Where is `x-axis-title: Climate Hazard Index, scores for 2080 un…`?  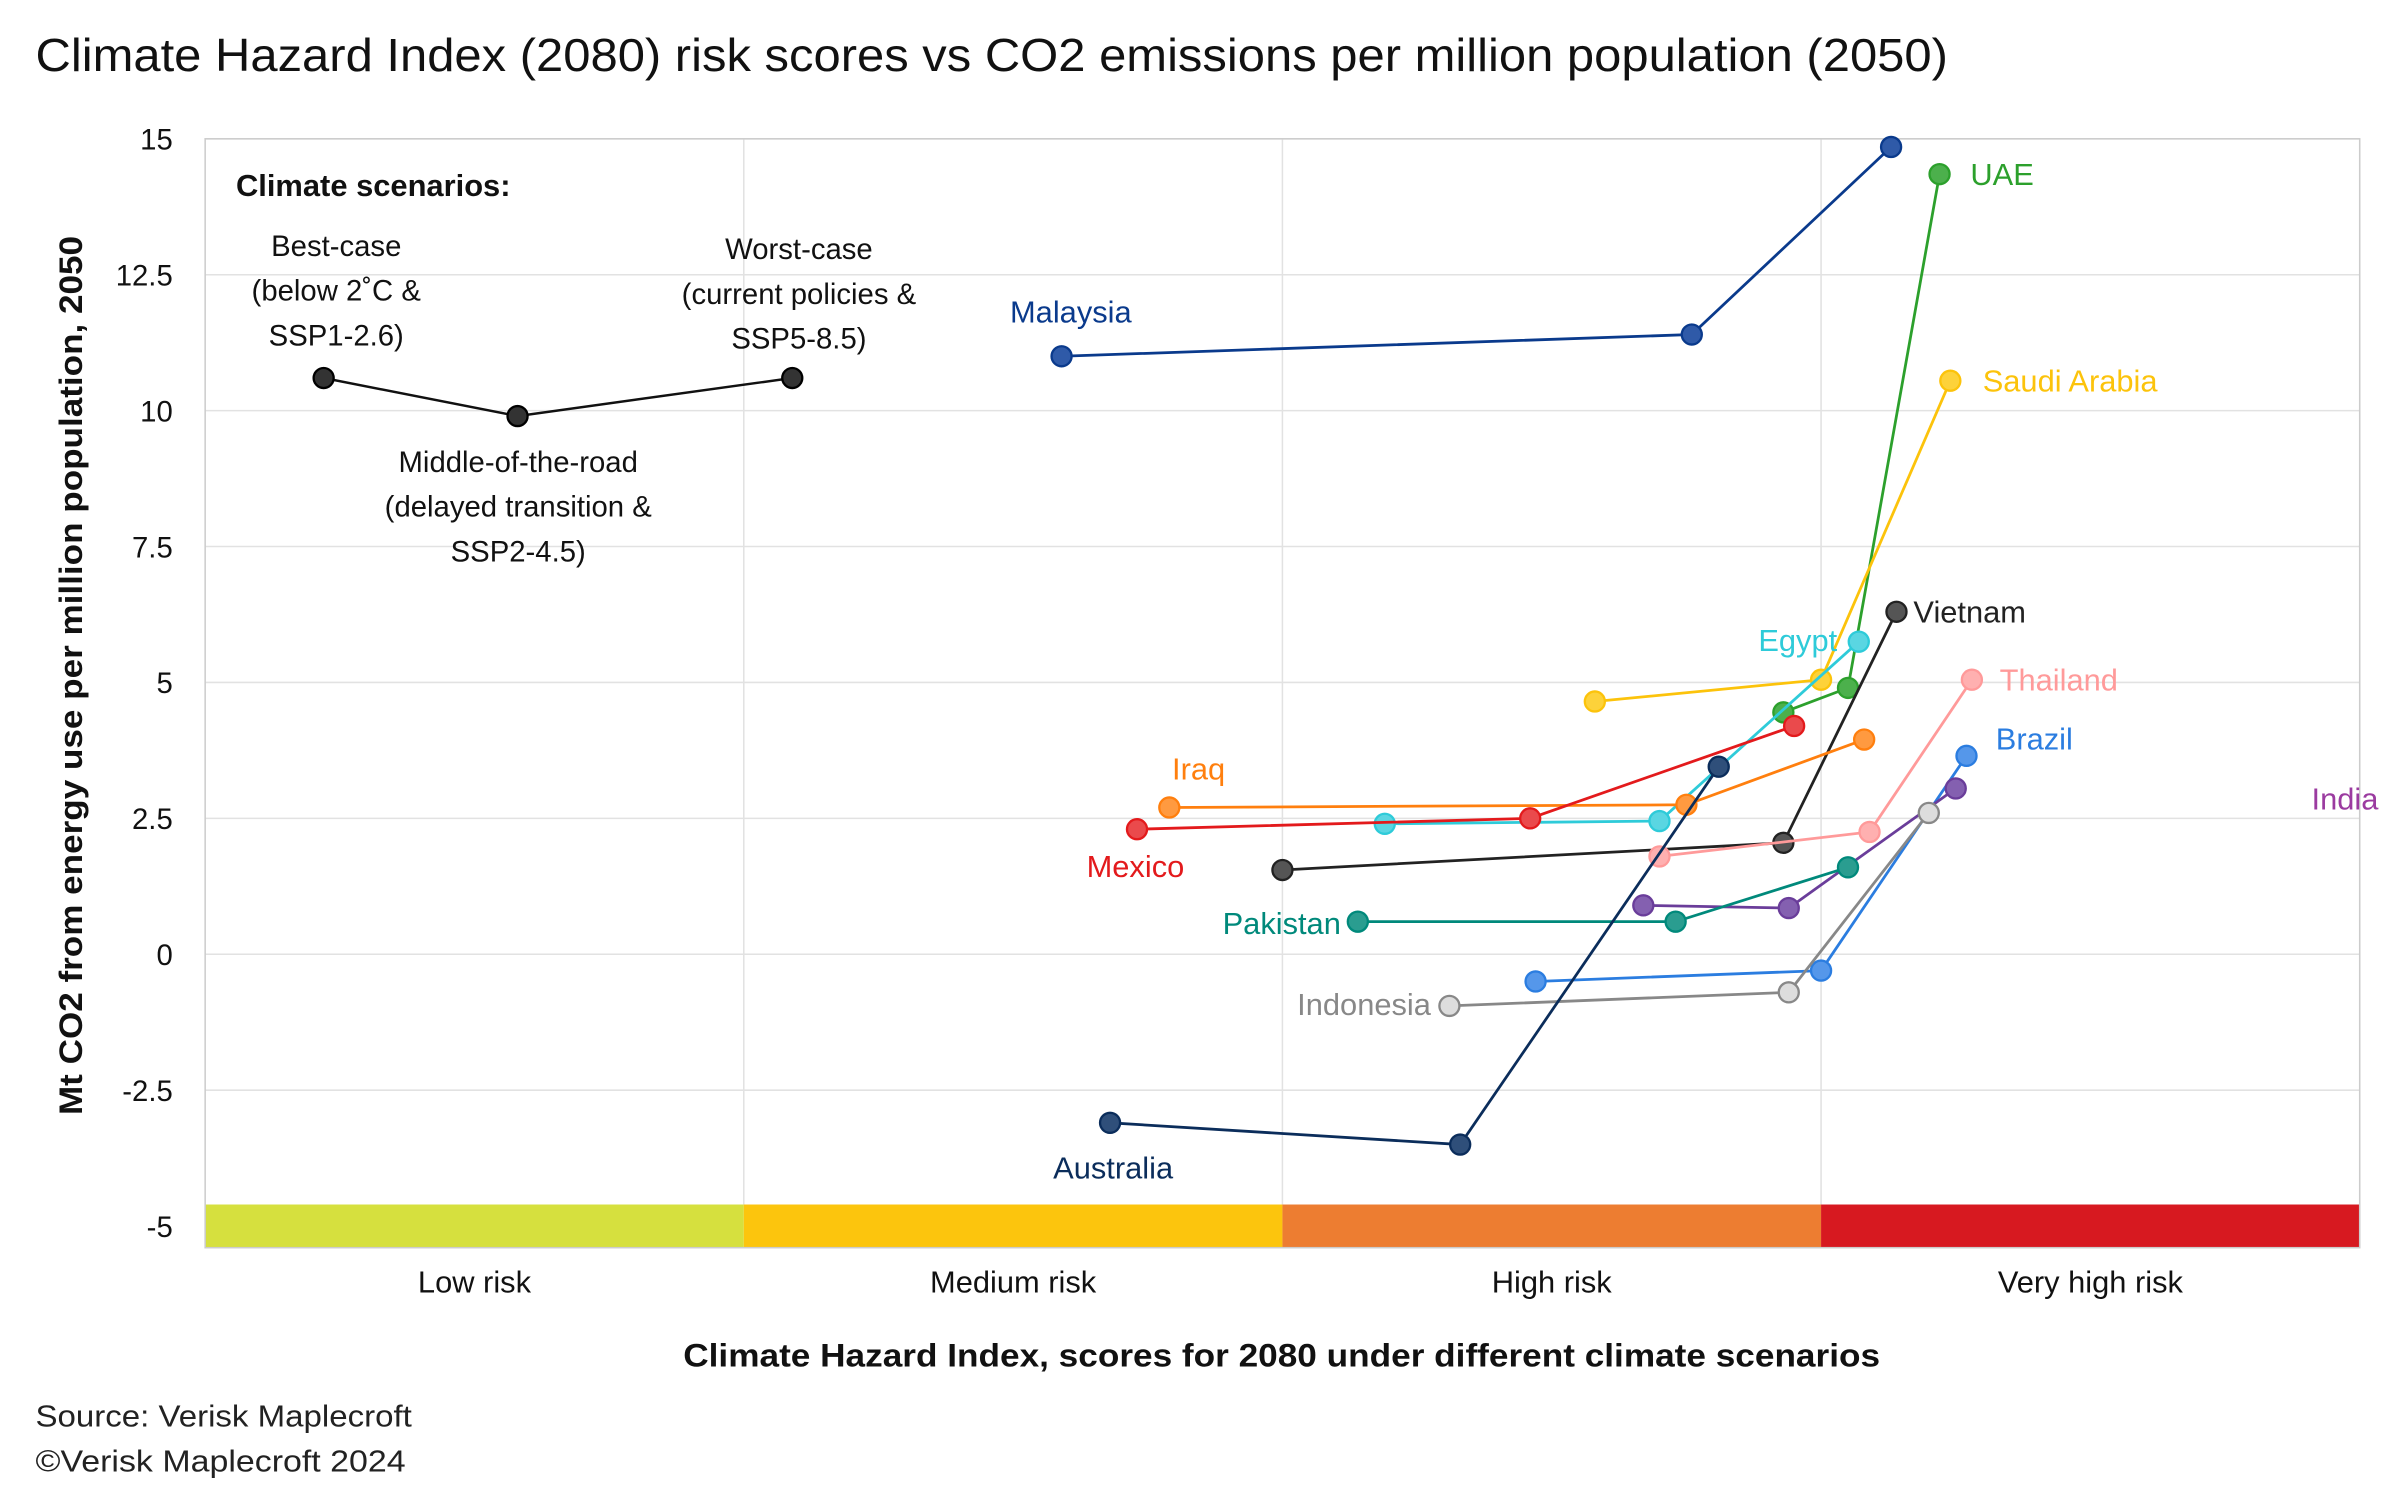 x-axis-title: Climate Hazard Index, scores for 2080 un… is located at coordinates (1281, 1355).